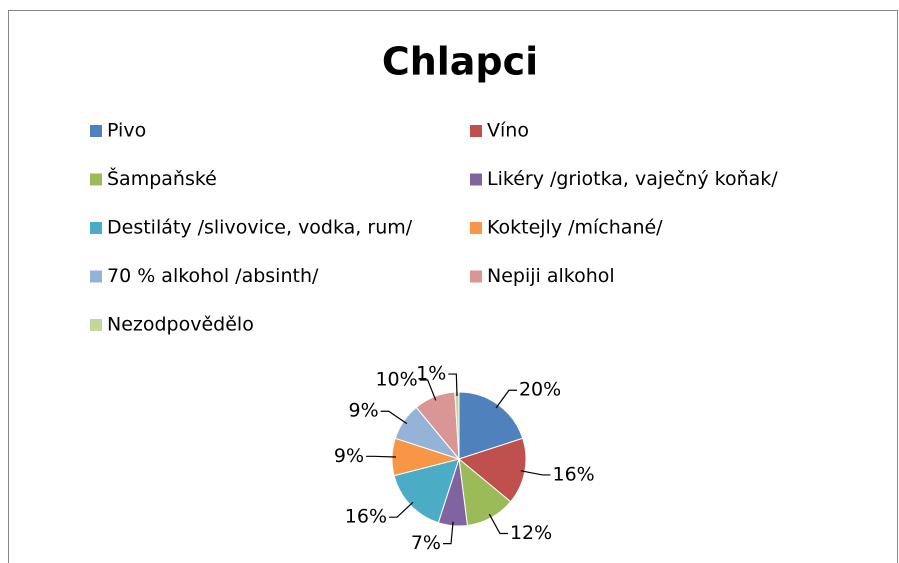  What do you see at coordinates (508, 131) in the screenshot?
I see `legend-label: Víno` at bounding box center [508, 131].